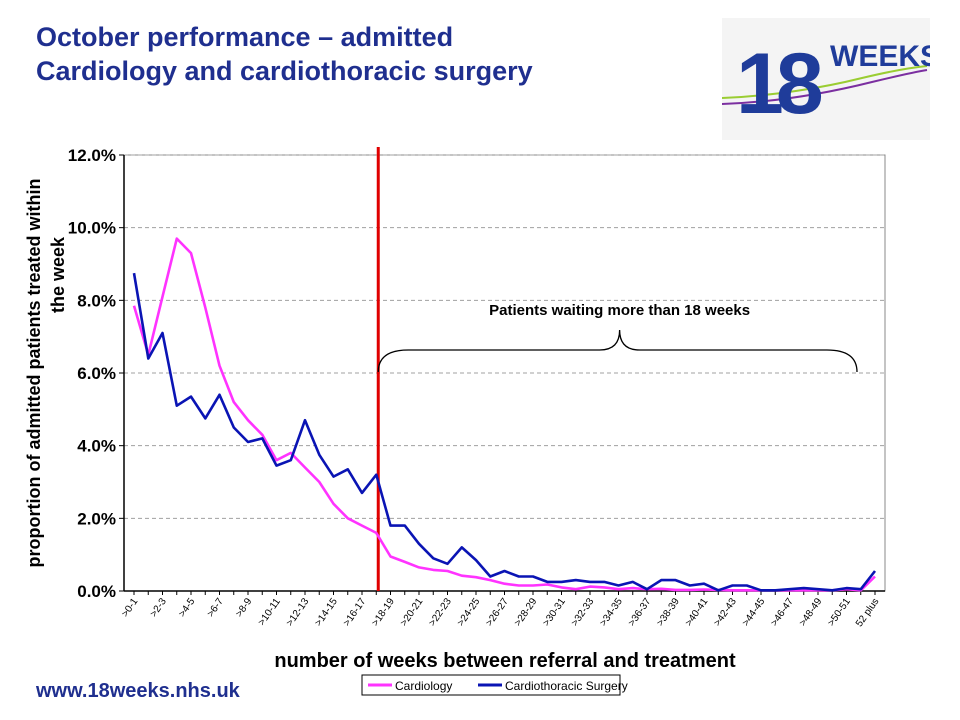  I want to click on y-tick-label: 10.0%, so click(92, 228).